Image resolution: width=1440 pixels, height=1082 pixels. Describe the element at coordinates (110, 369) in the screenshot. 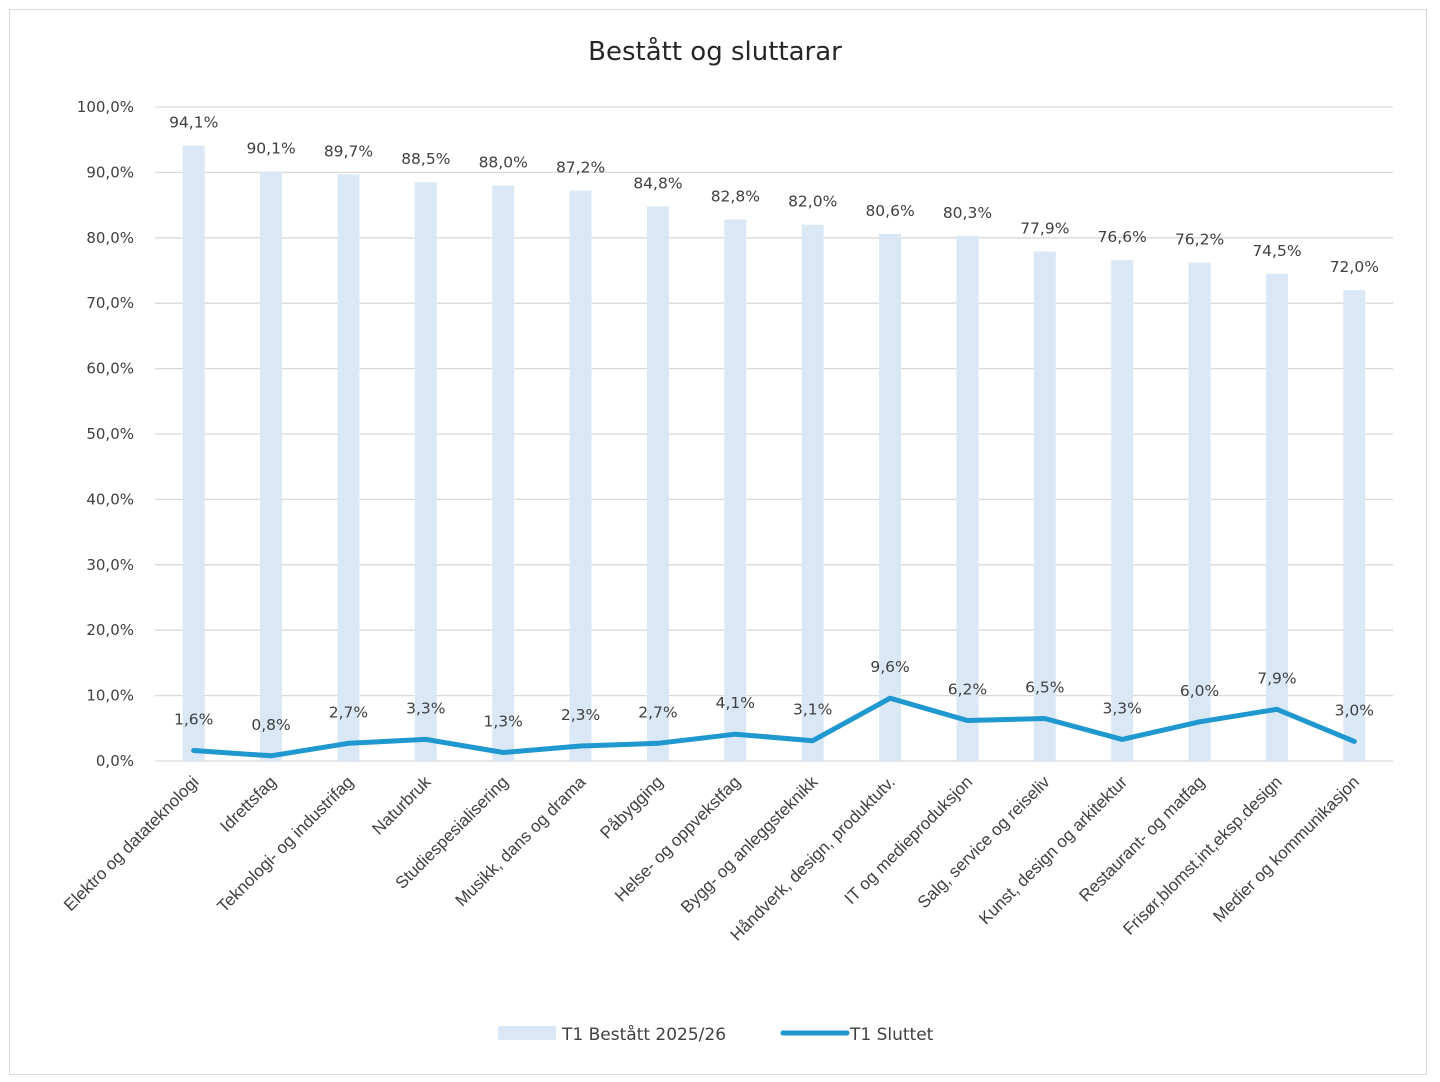

I see `y-tick-label: 60,0%` at that location.